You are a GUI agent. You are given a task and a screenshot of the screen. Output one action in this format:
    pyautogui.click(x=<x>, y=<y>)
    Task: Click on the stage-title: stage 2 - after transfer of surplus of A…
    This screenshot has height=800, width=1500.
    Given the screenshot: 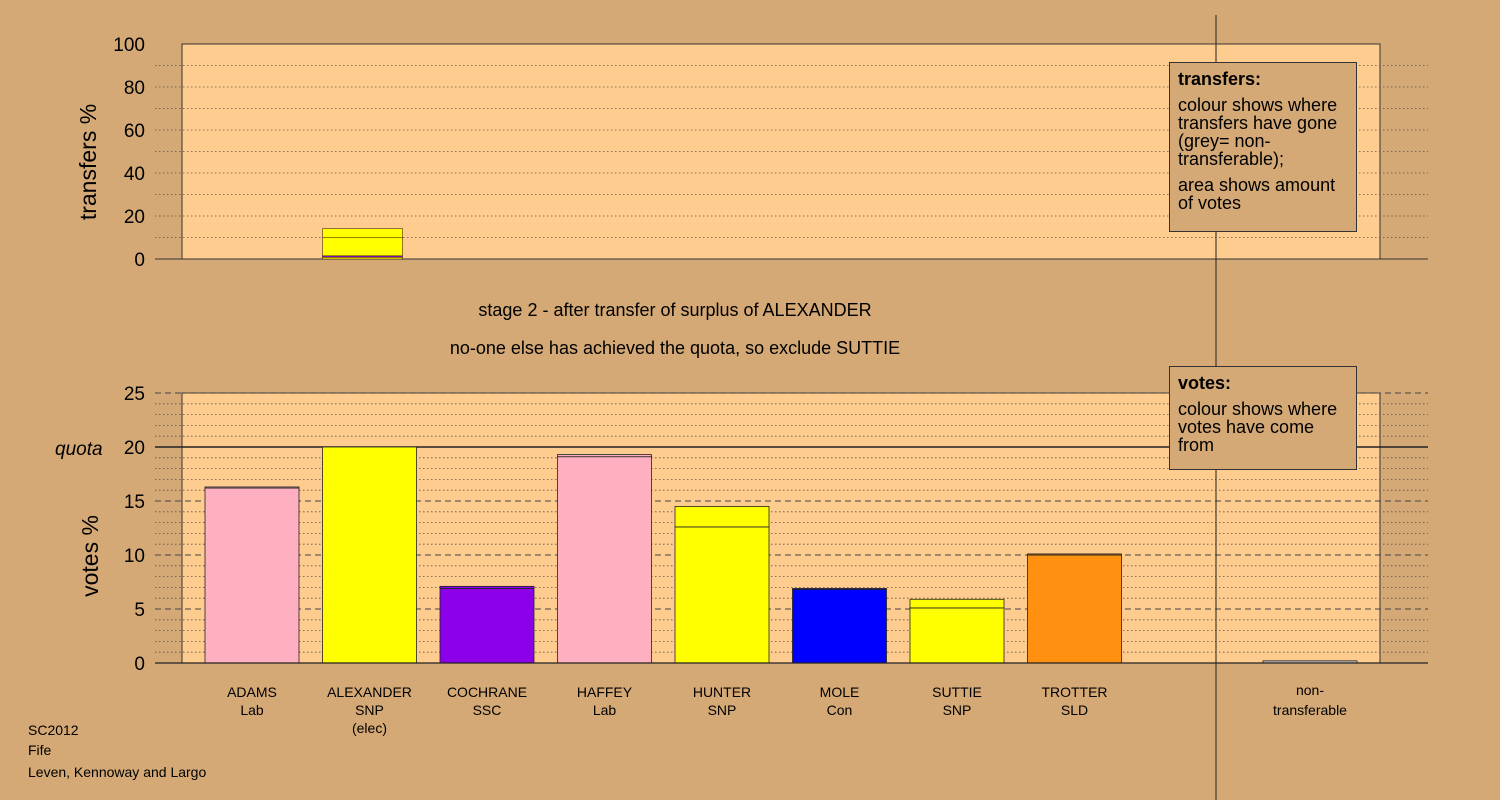 What is the action you would take?
    pyautogui.click(x=675, y=310)
    